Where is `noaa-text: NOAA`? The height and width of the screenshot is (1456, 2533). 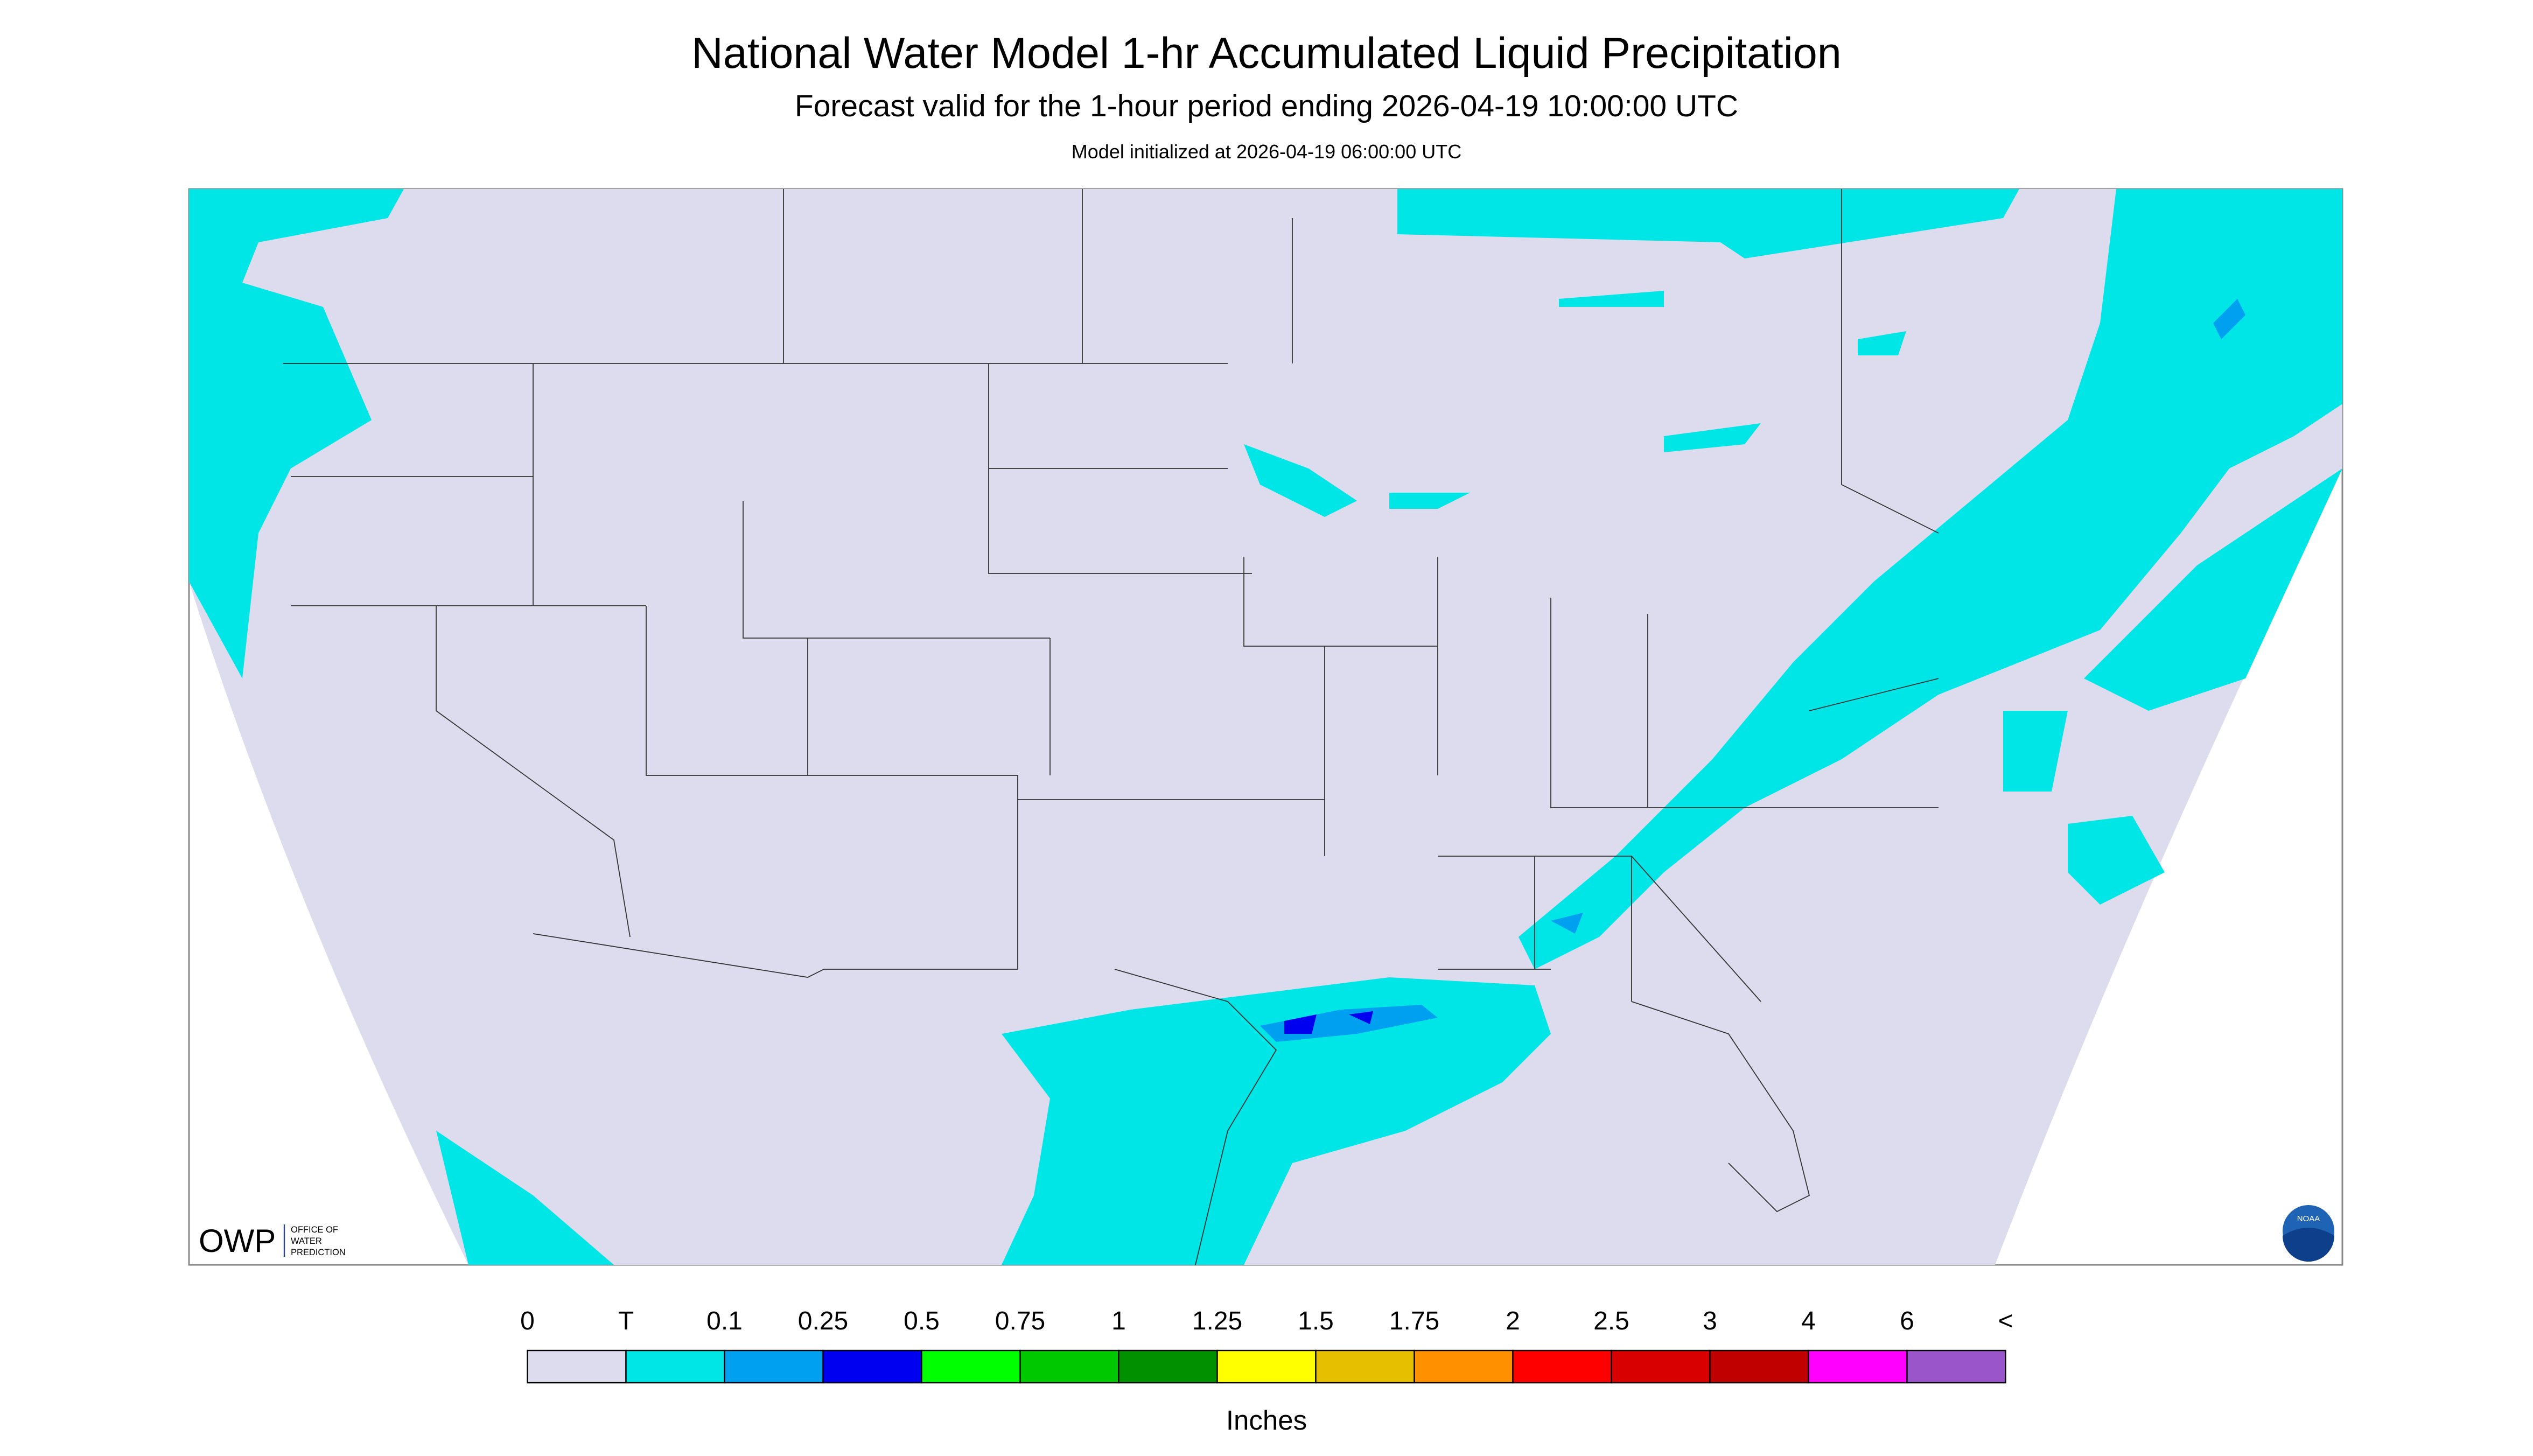 noaa-text: NOAA is located at coordinates (2308, 1218).